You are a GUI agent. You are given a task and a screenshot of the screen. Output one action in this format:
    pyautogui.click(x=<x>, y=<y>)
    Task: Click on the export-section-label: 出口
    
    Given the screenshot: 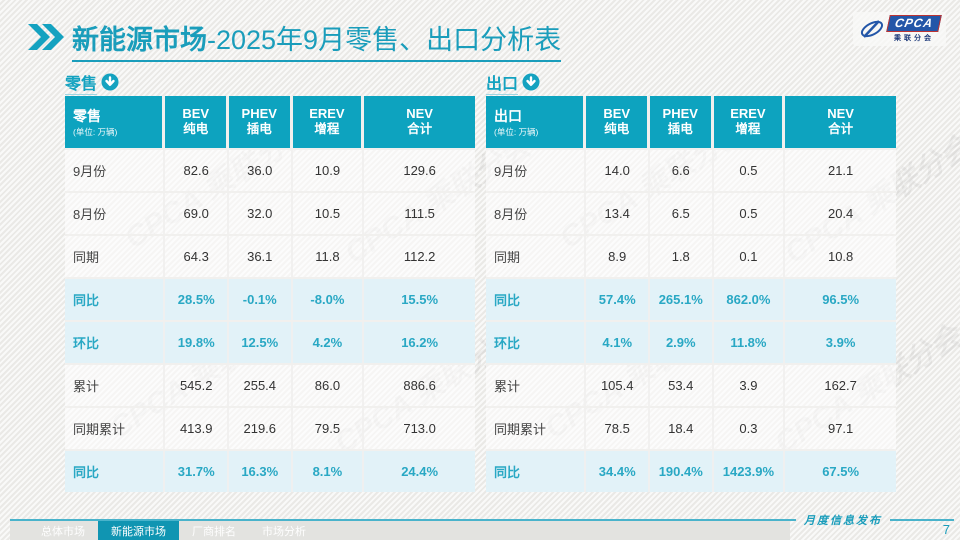 What is the action you would take?
    pyautogui.click(x=502, y=82)
    